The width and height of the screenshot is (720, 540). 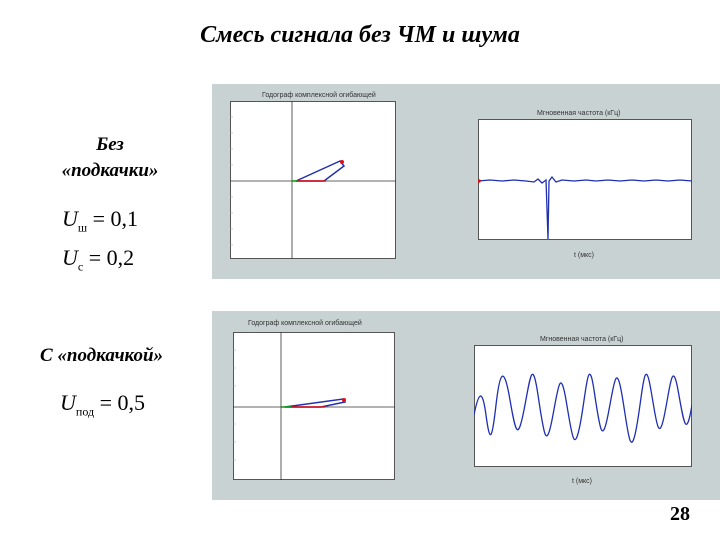 I want to click on frequency-chart-no-pump, so click(x=585, y=179).